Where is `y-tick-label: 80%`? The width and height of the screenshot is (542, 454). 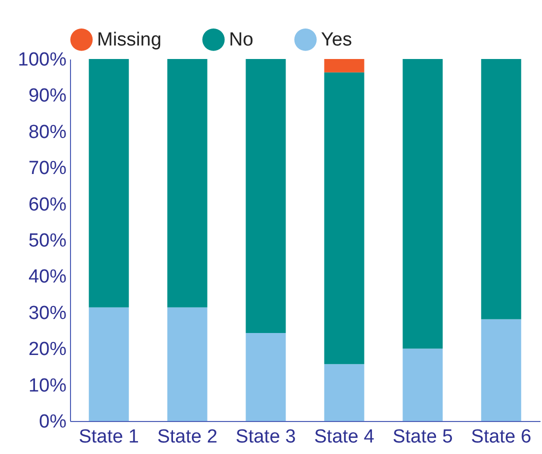 y-tick-label: 80% is located at coordinates (47, 132).